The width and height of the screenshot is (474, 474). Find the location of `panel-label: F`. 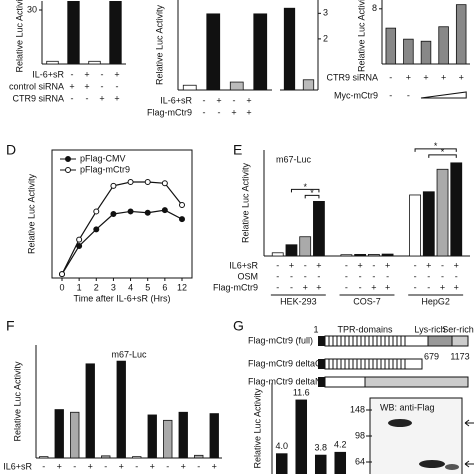

panel-label: F is located at coordinates (10, 326).